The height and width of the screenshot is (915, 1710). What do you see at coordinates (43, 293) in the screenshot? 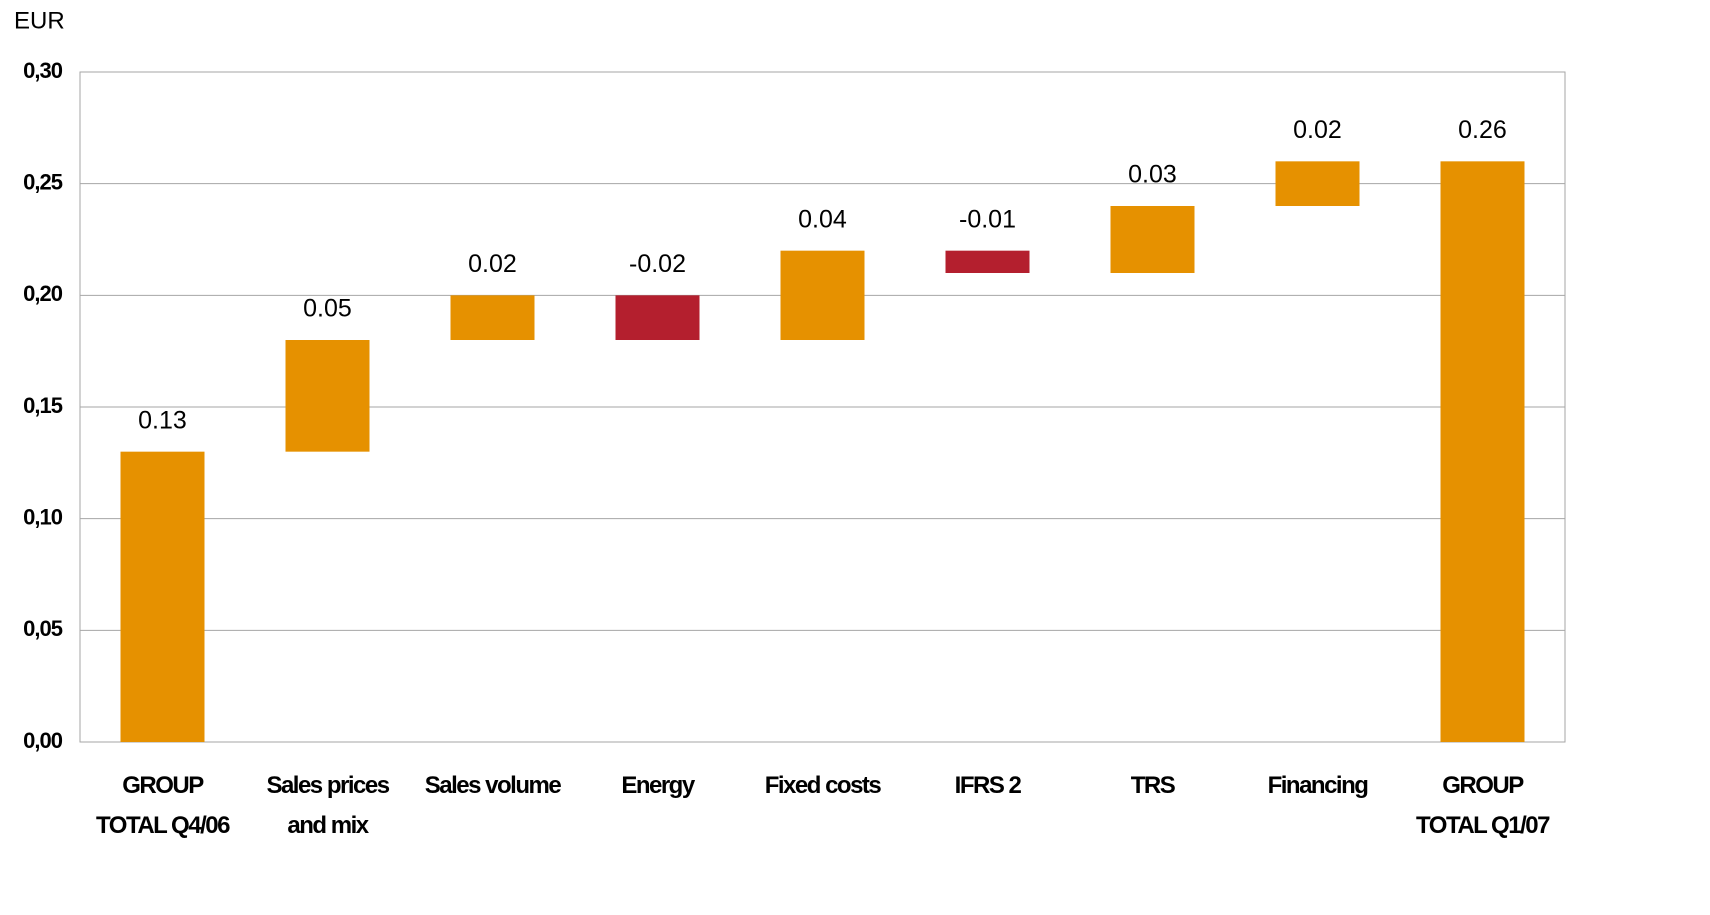
I see `y-tick-label: 0,20` at bounding box center [43, 293].